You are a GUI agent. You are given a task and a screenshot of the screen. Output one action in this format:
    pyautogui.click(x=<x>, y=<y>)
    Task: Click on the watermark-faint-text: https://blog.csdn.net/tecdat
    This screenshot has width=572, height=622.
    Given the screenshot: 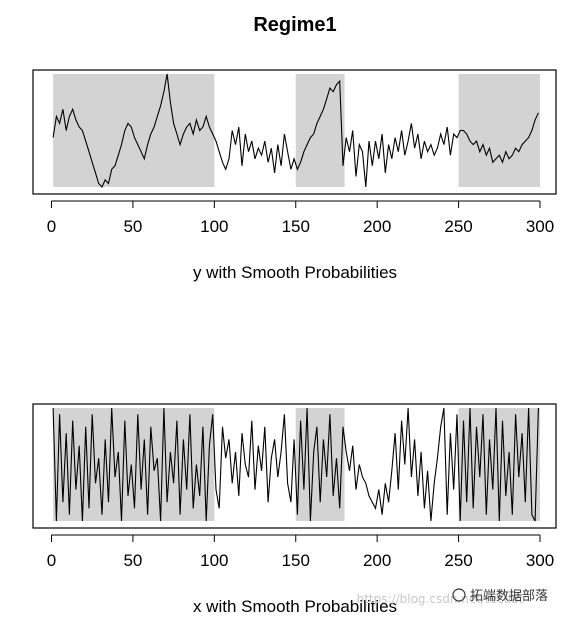 What is the action you would take?
    pyautogui.click(x=440, y=599)
    